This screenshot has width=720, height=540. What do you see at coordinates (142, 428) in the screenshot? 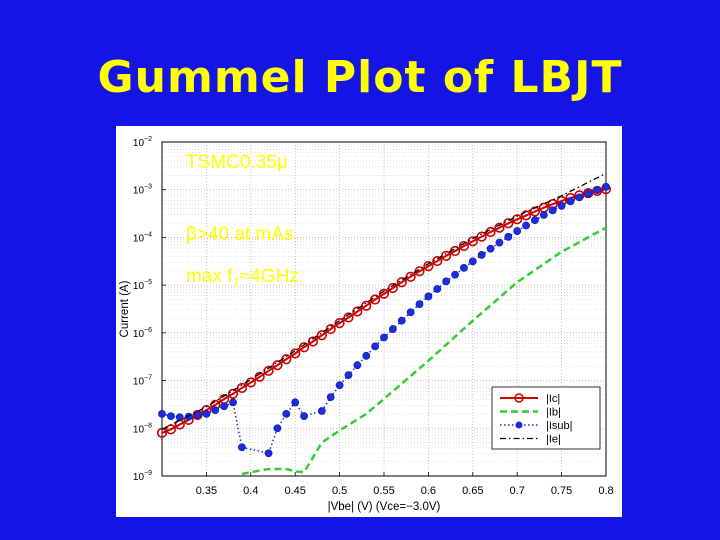
I see `y-tick-label: 10⁻⁸` at bounding box center [142, 428].